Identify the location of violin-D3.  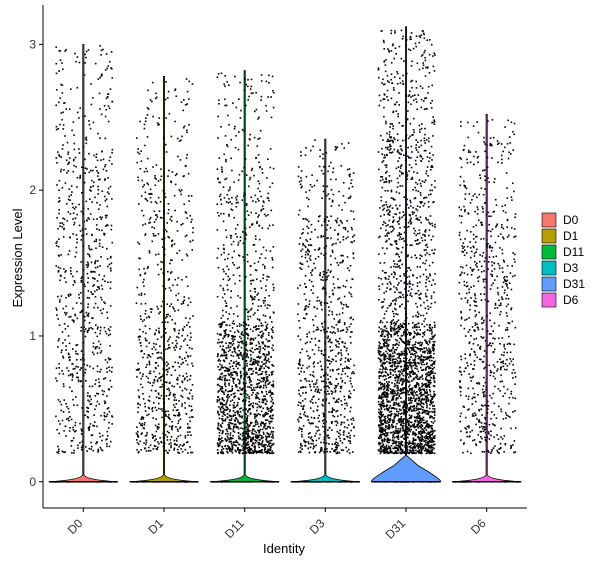
(325, 310).